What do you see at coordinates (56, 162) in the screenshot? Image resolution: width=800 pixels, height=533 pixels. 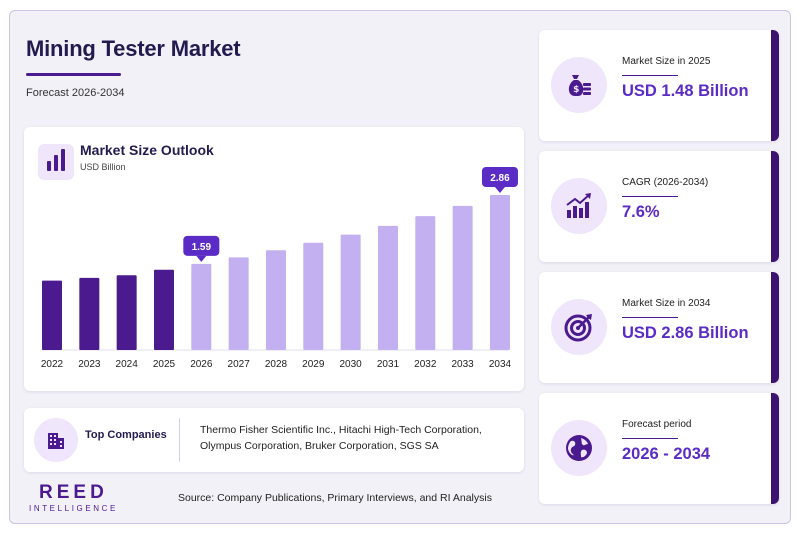 I see `bar-chart-icon` at bounding box center [56, 162].